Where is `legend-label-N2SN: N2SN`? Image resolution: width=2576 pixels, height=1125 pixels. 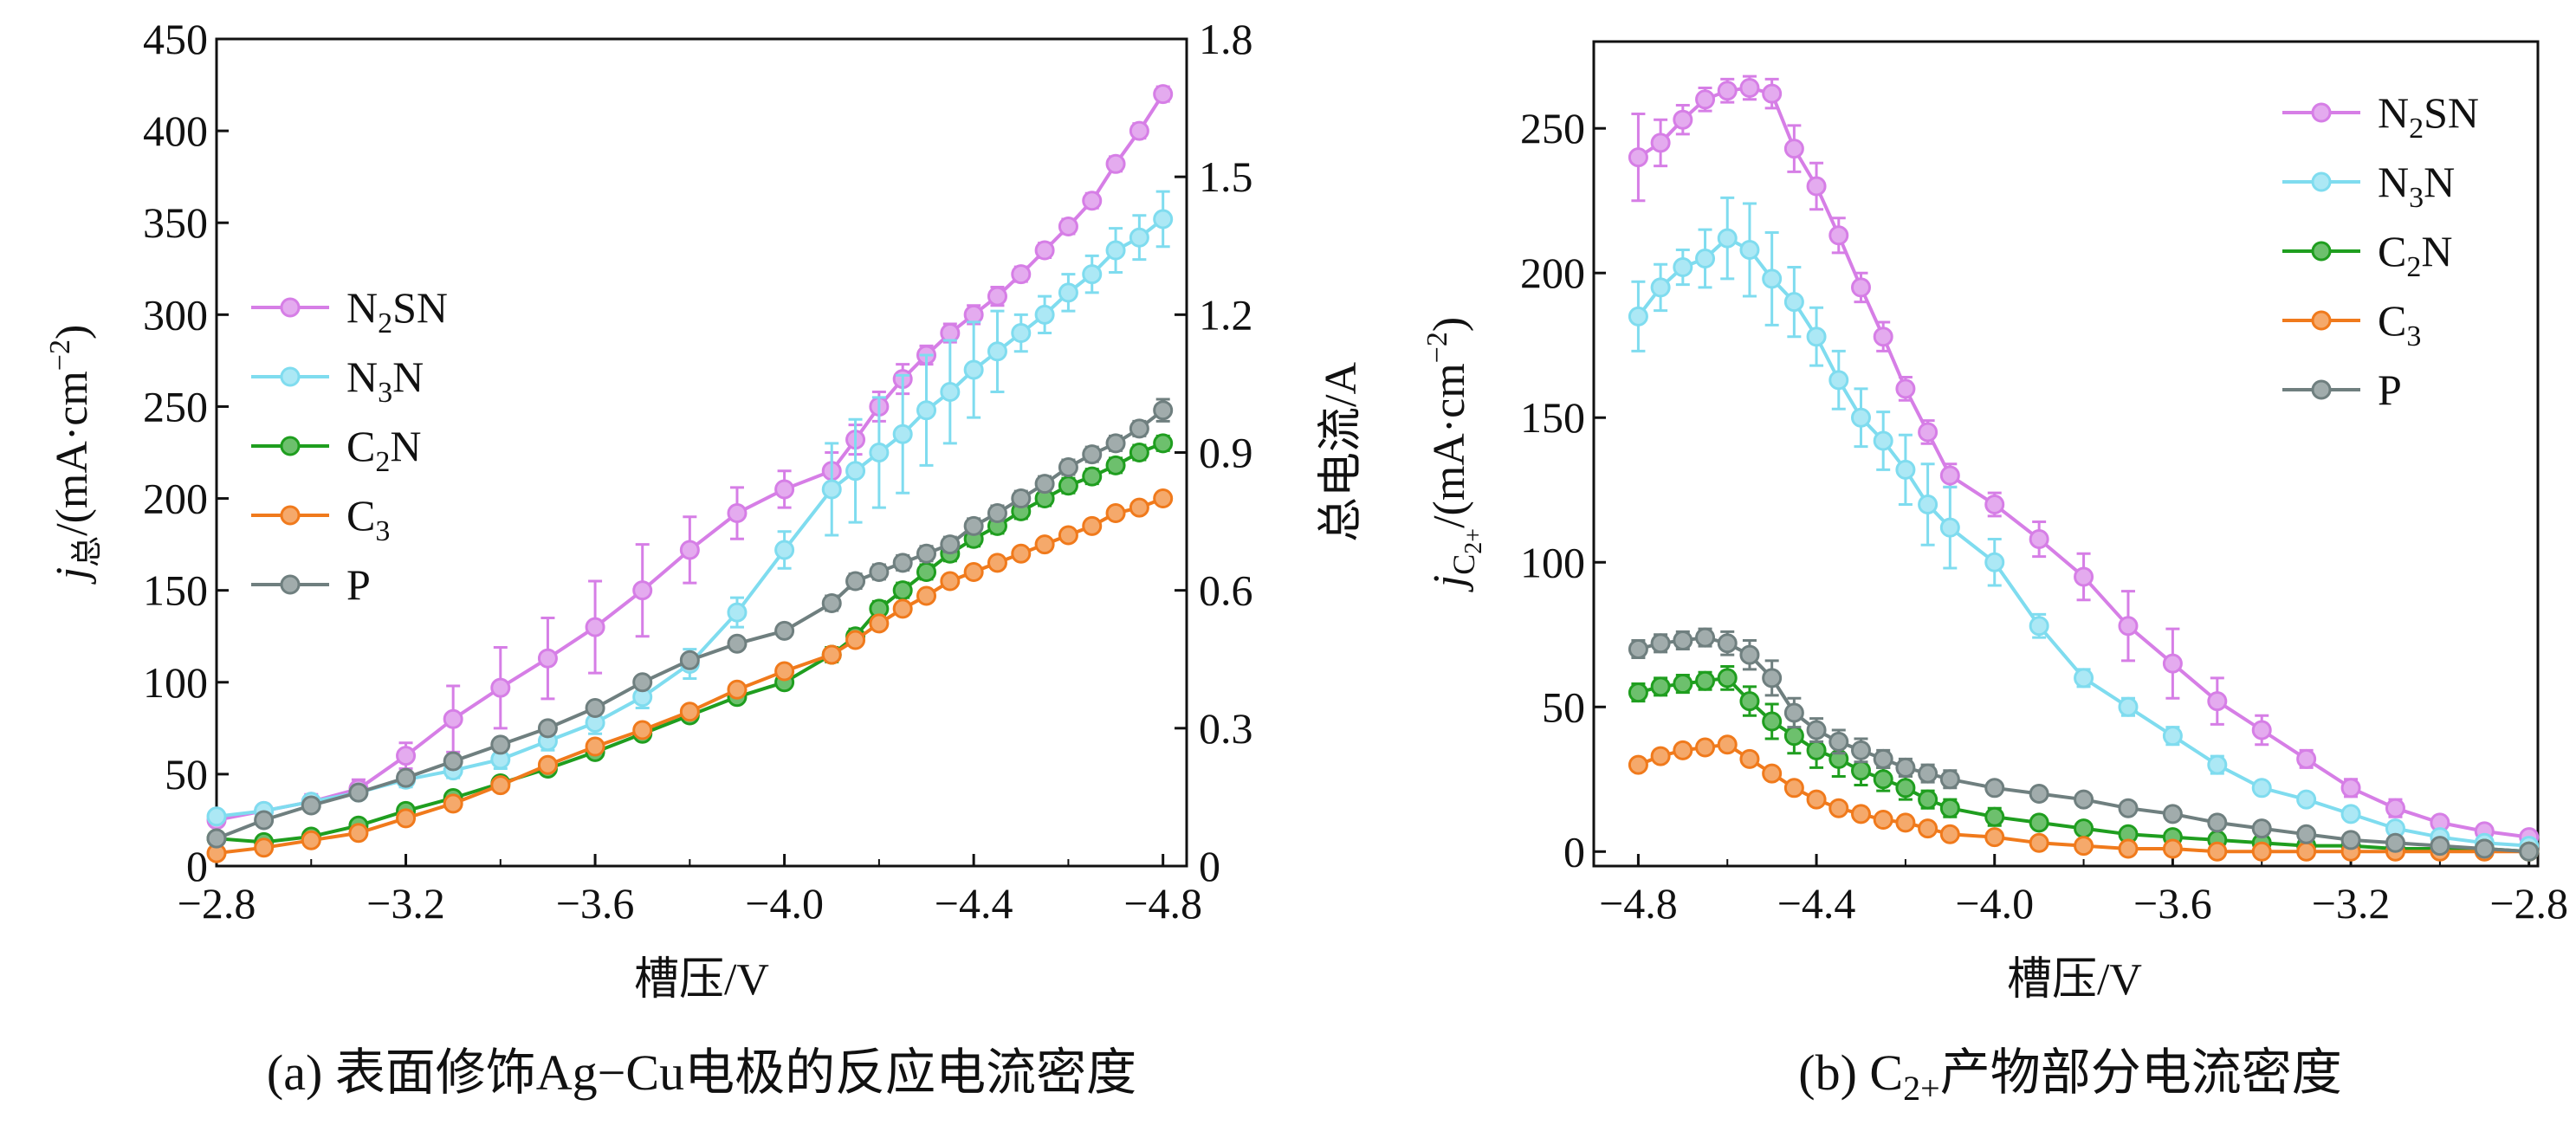 legend-label-N2SN: N2SN is located at coordinates (397, 311).